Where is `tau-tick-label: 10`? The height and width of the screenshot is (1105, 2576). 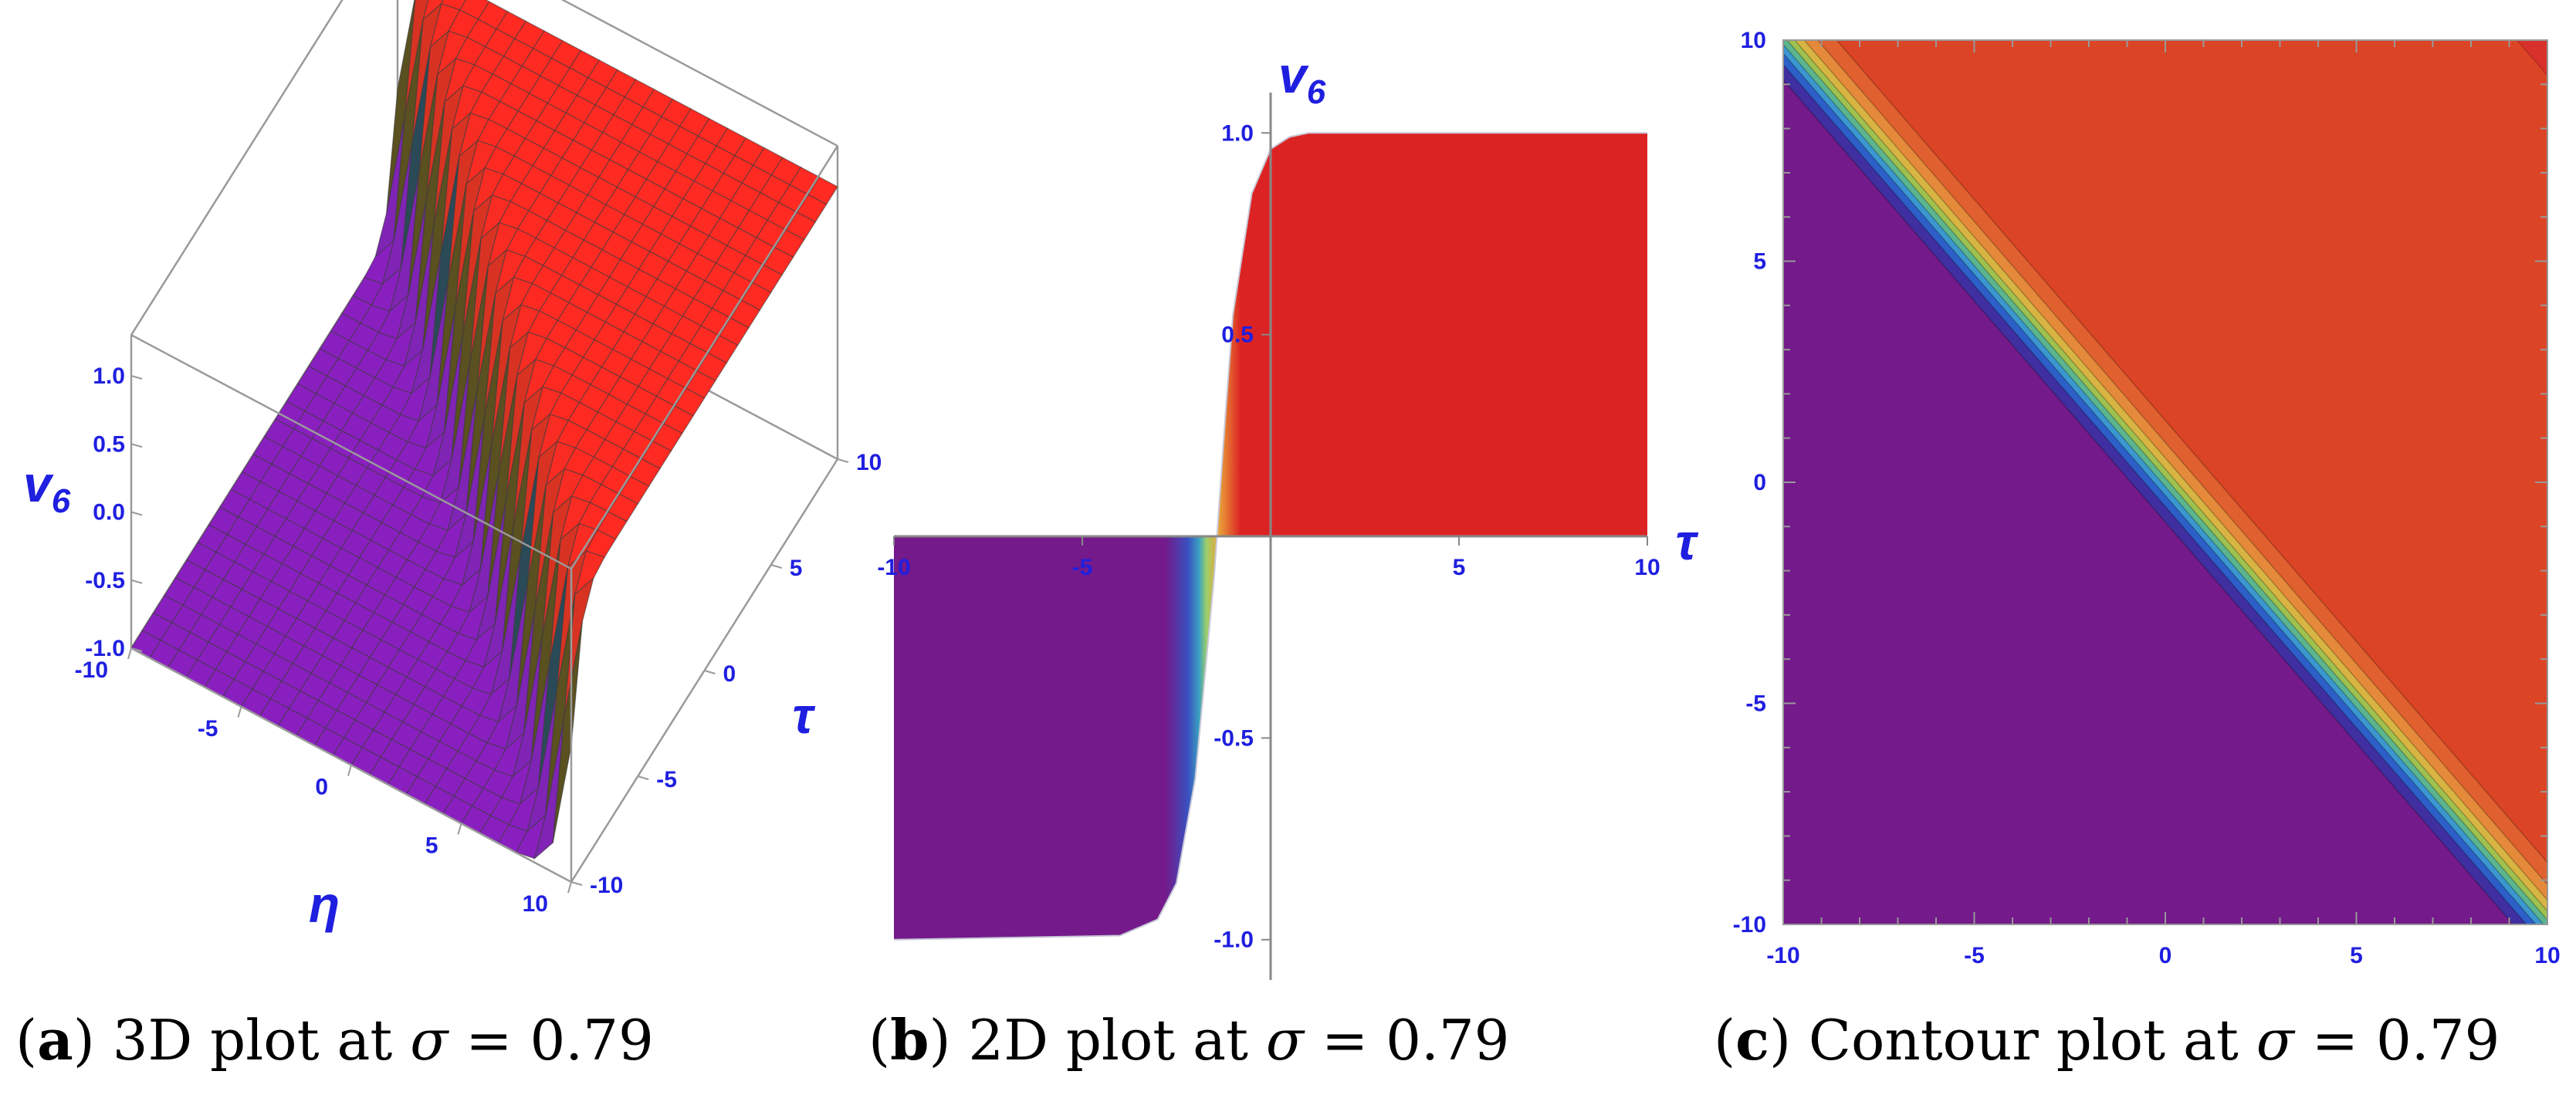
tau-tick-label: 10 is located at coordinates (869, 462).